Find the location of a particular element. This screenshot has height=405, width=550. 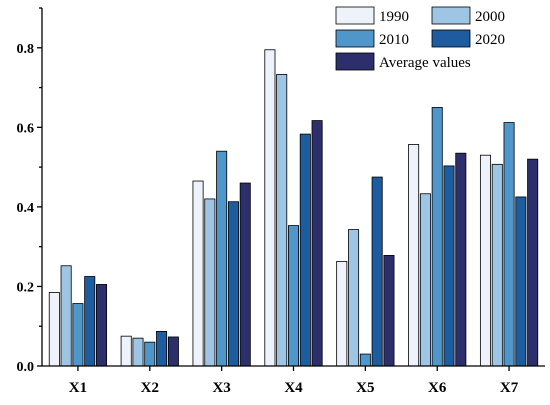

y-tick-label: 0.8 is located at coordinates (26, 49).